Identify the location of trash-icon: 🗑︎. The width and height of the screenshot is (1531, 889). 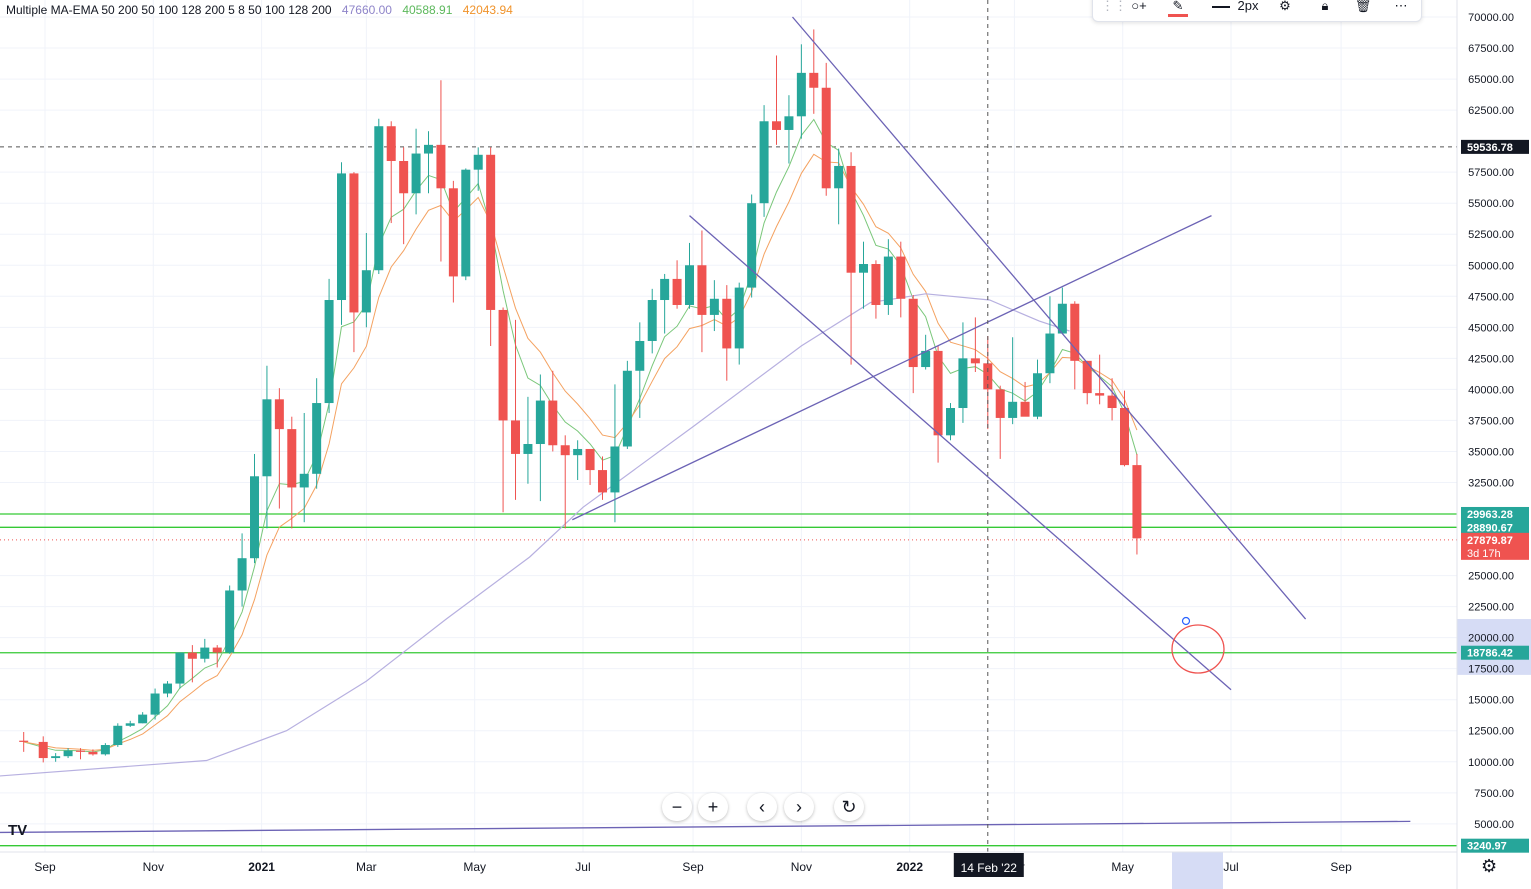
(1363, 6).